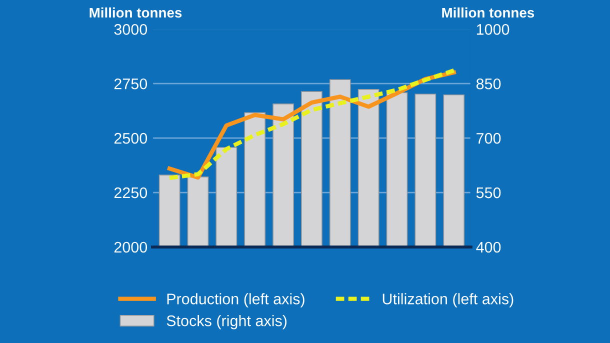 The width and height of the screenshot is (610, 343). What do you see at coordinates (488, 138) in the screenshot?
I see `y2-tick-label: 700` at bounding box center [488, 138].